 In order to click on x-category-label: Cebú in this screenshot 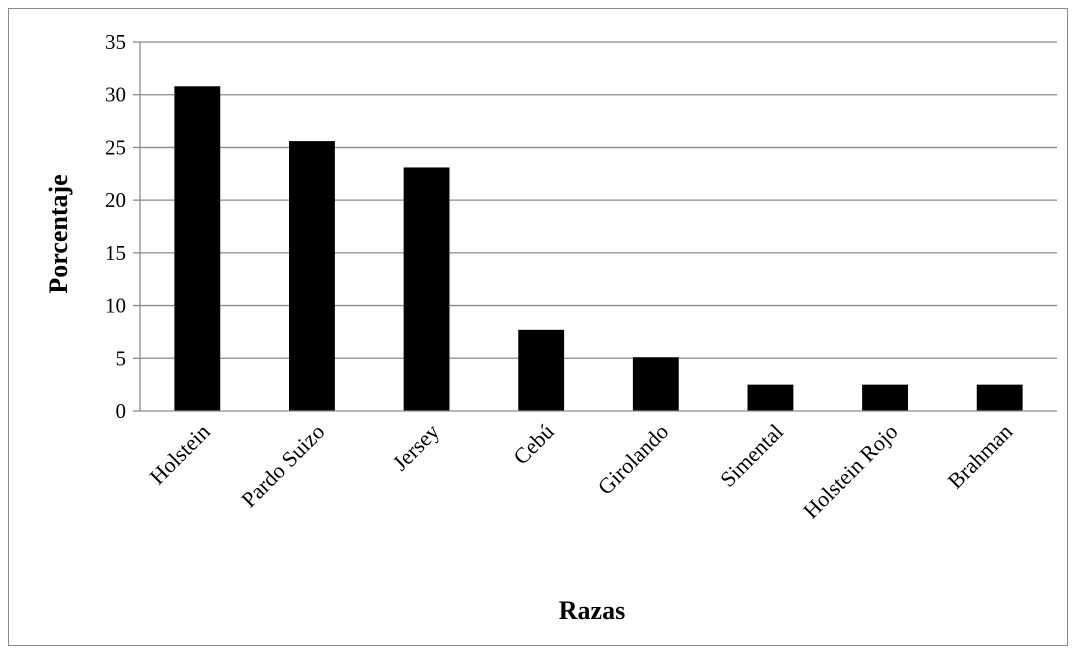, I will do `click(533, 444)`.